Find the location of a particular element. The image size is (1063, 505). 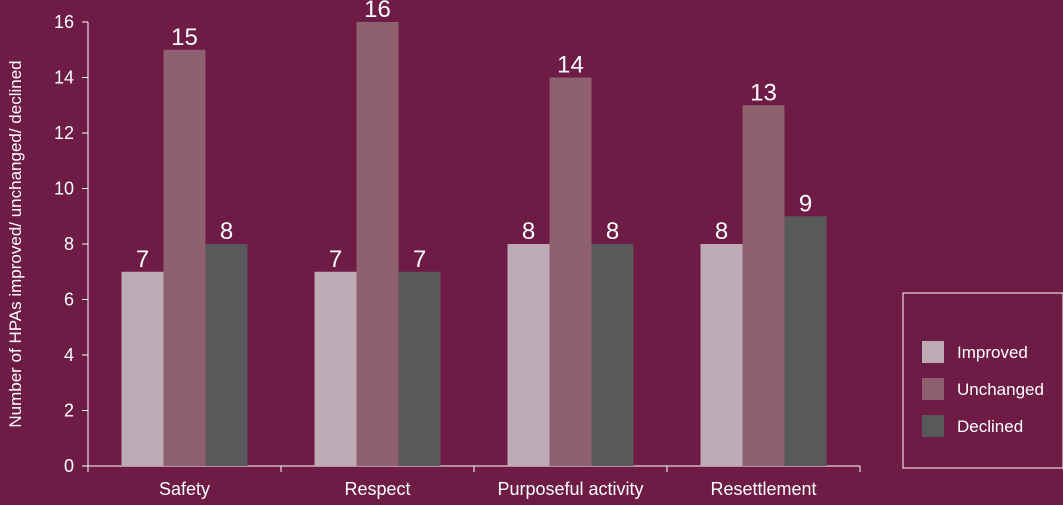

legend: Improved Unchanged Declined is located at coordinates (982, 380).